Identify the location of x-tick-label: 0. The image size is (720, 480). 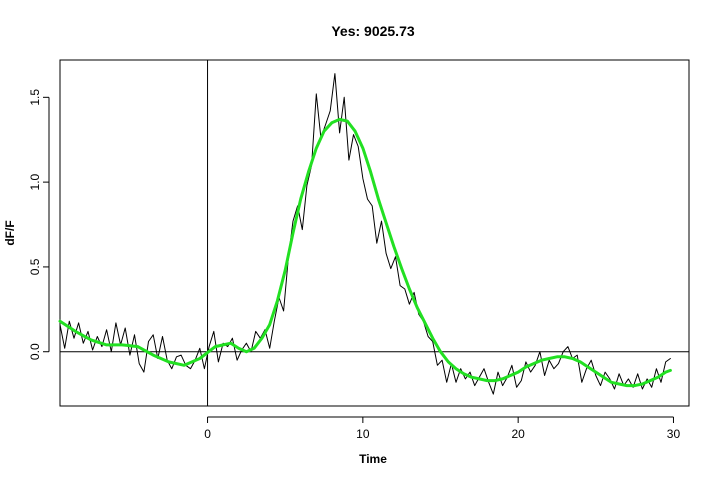
(207, 434).